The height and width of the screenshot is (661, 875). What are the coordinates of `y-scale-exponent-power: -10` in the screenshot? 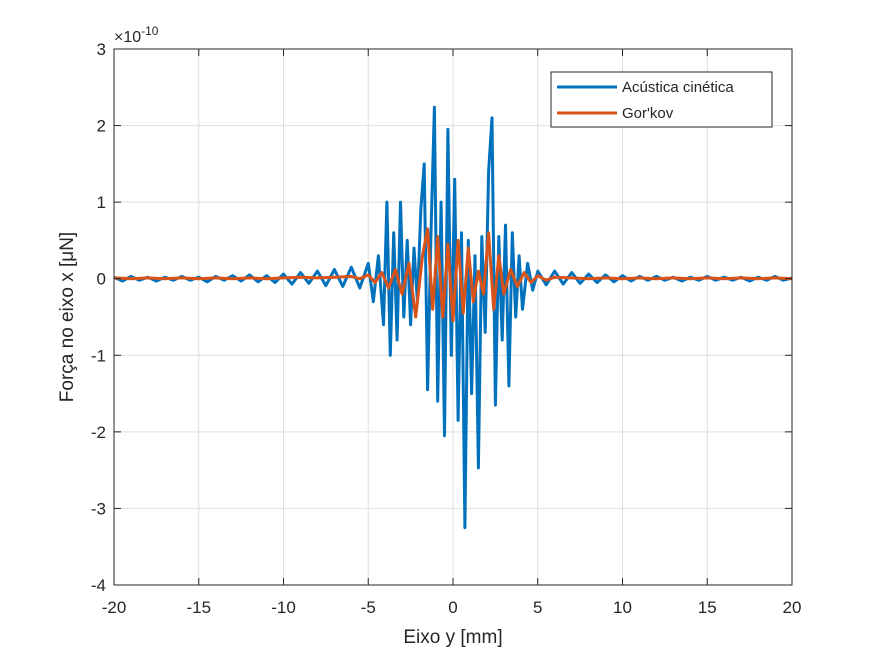 It's located at (150, 31).